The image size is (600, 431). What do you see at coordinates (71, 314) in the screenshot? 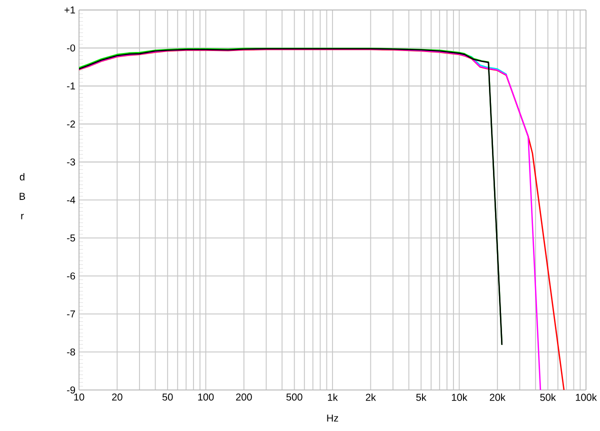
I see `y-tick-label: -7` at bounding box center [71, 314].